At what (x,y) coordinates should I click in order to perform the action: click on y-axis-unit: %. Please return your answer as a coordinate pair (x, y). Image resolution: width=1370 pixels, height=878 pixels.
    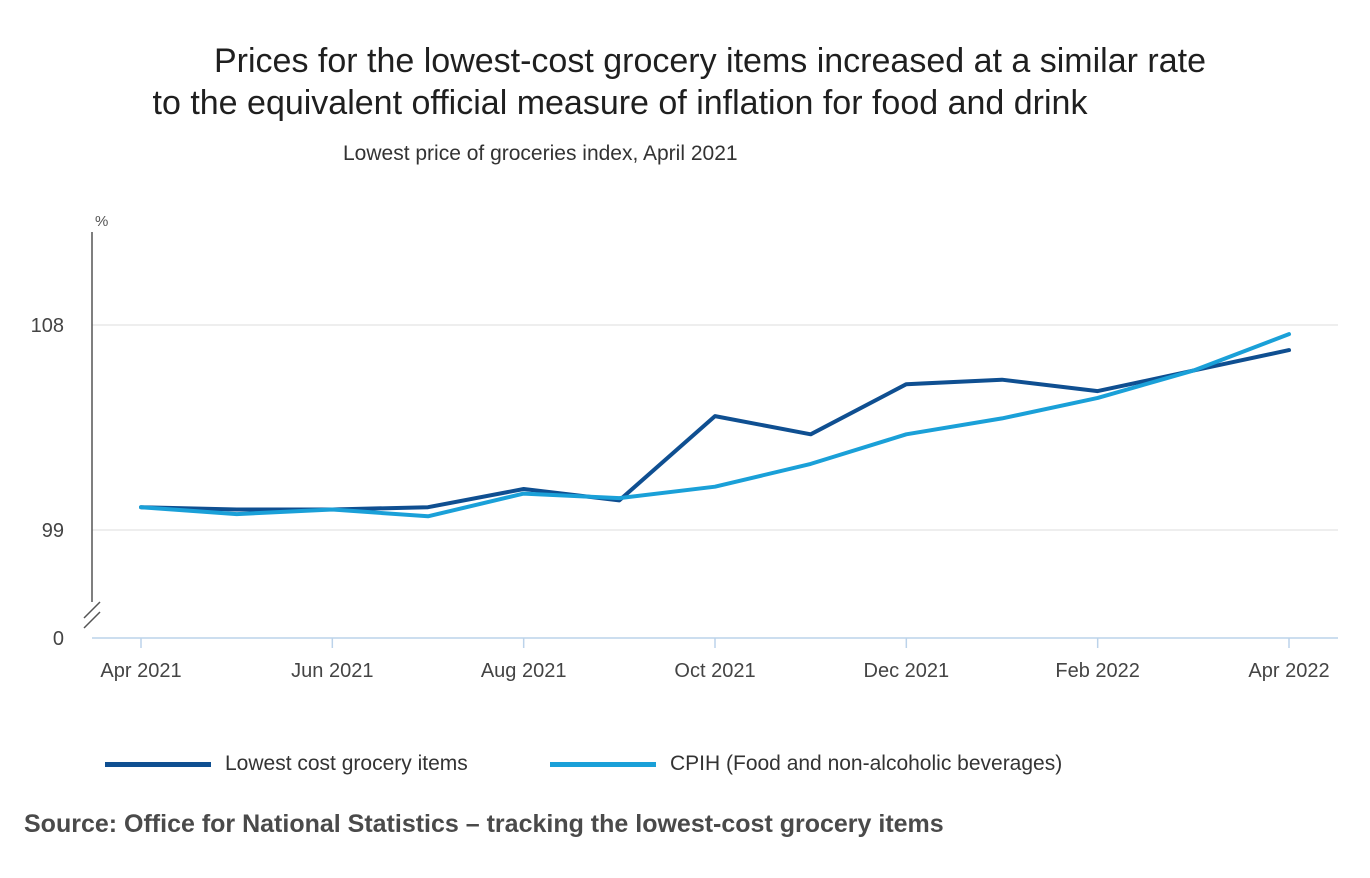
    Looking at the image, I should click on (101, 221).